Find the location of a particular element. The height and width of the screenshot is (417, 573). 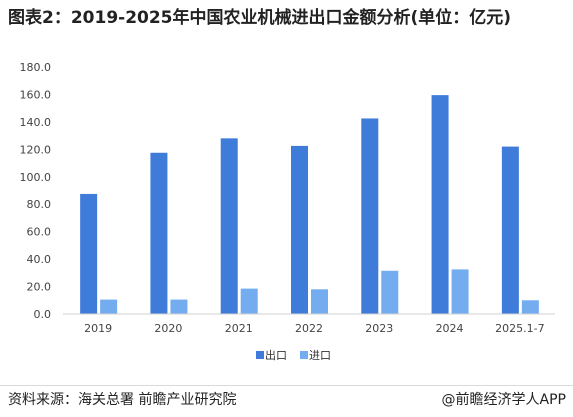

legend-swatch-import is located at coordinates (304, 355).